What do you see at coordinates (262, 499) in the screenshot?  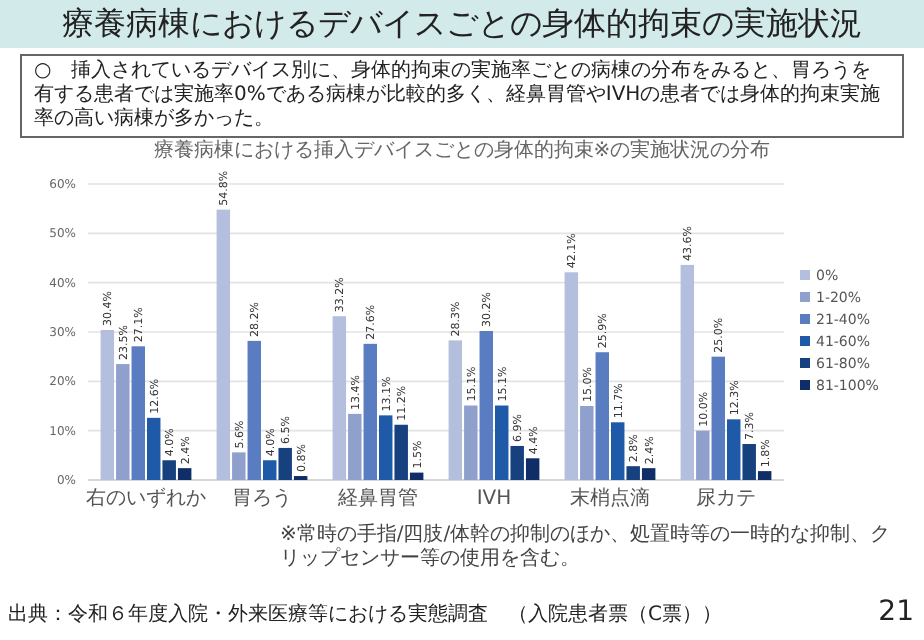 I see `x-tick-label: 胃ろう` at bounding box center [262, 499].